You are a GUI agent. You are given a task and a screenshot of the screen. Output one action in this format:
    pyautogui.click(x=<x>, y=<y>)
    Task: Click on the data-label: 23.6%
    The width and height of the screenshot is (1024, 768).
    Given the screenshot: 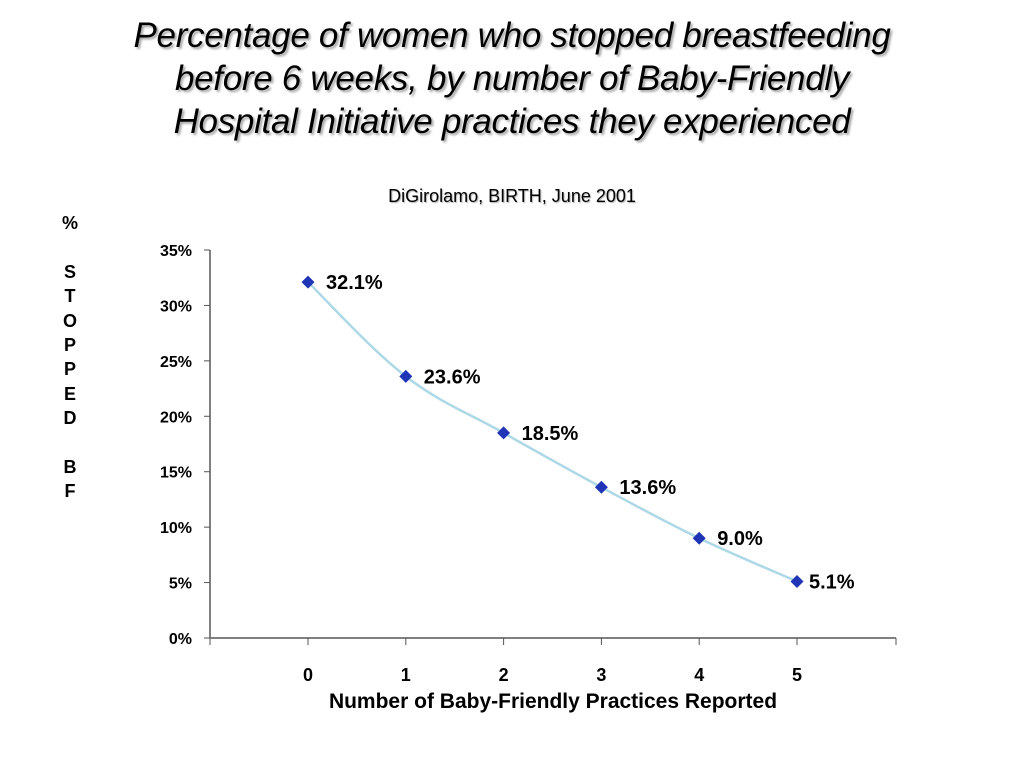 What is the action you would take?
    pyautogui.click(x=452, y=377)
    